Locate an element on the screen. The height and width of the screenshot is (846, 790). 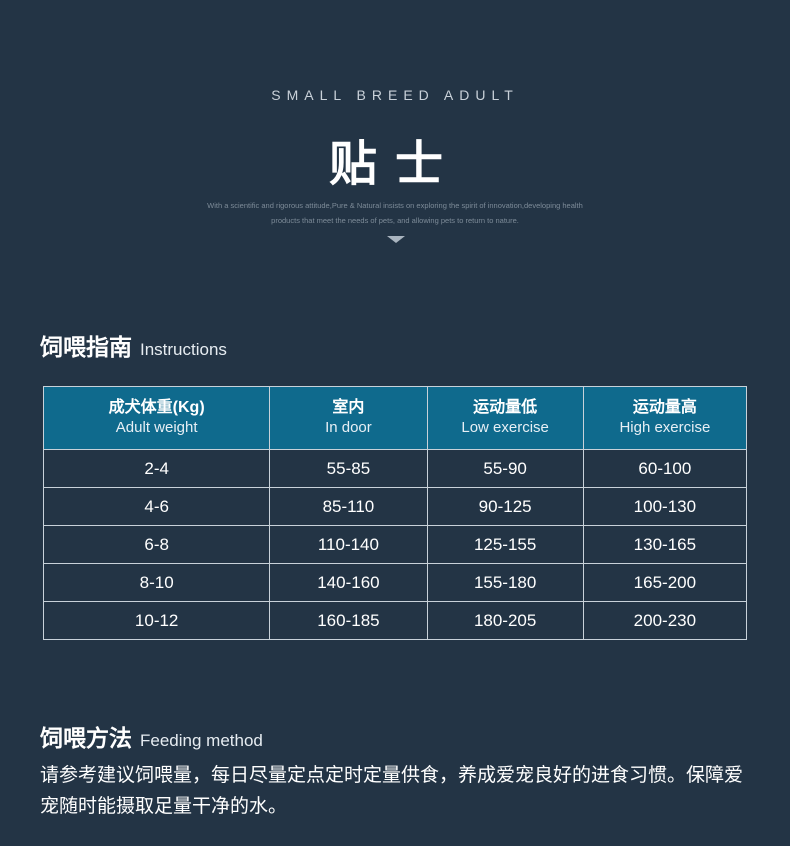
column-header-en: In door is located at coordinates (348, 427).